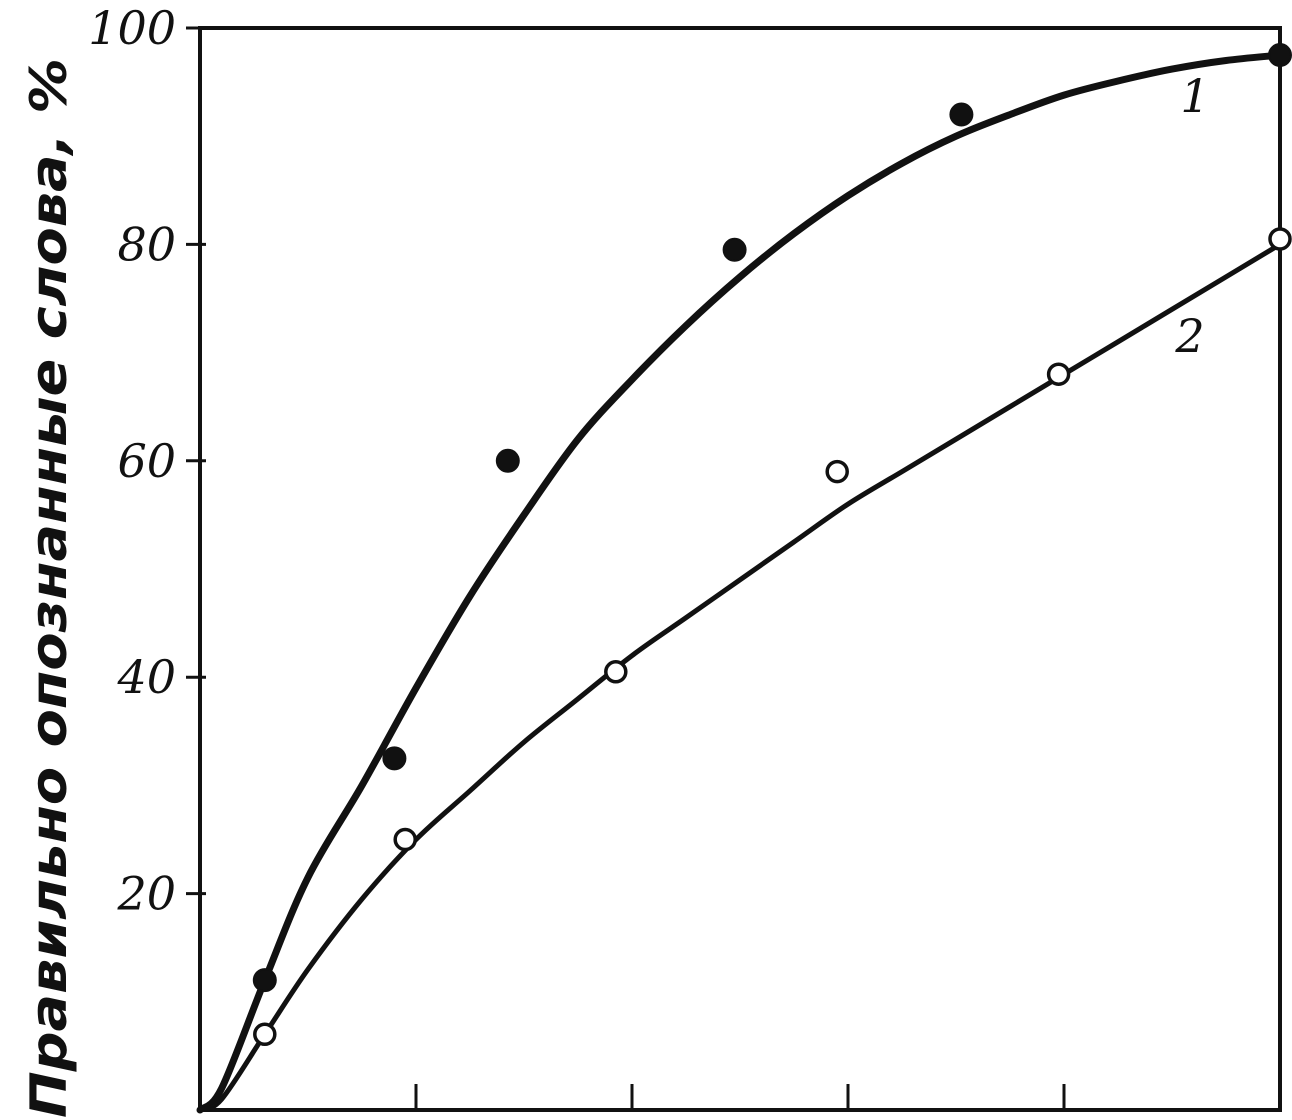 The image size is (1292, 1120). Describe the element at coordinates (740, 1097) in the screenshot. I see `x-axis-ticks` at that location.